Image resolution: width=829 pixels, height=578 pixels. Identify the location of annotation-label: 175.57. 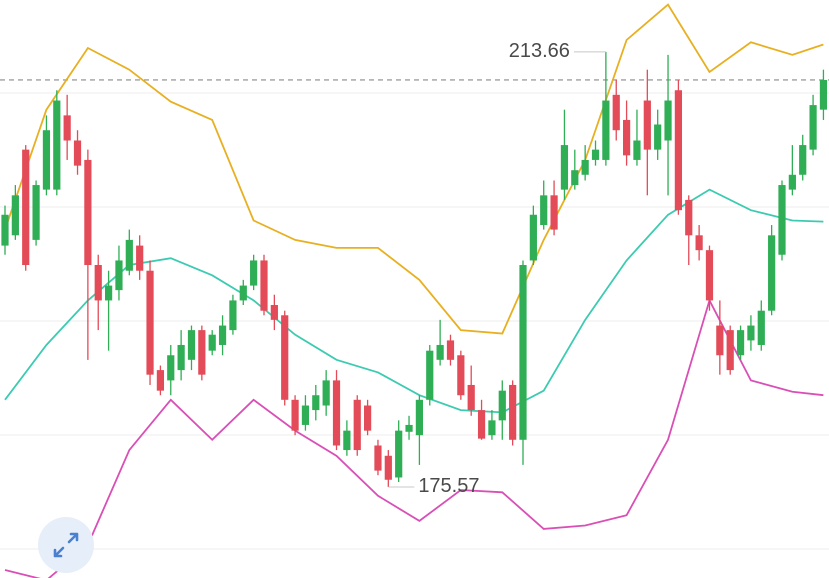
(448, 486).